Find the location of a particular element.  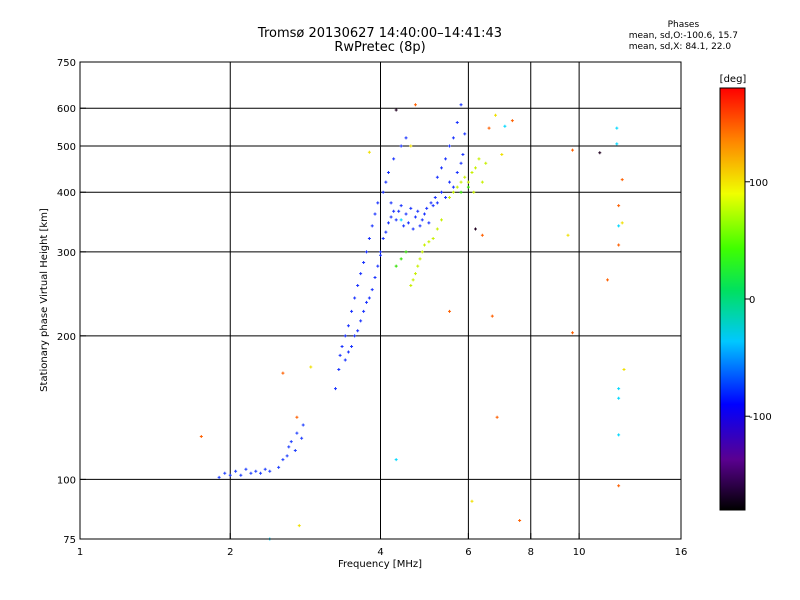

chart-subtitle: RwPretec (8p) is located at coordinates (380, 47).